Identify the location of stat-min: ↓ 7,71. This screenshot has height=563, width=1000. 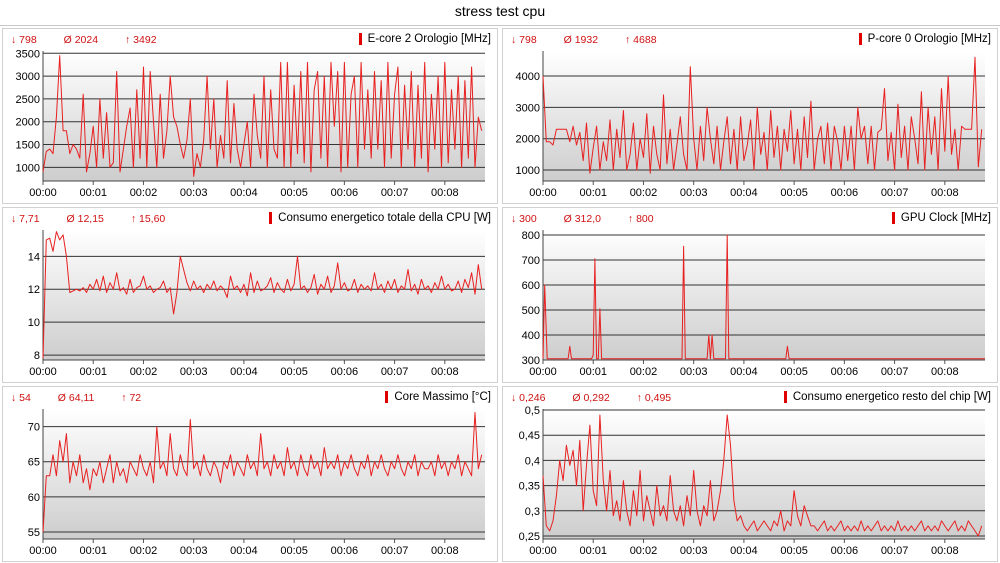
(25, 219).